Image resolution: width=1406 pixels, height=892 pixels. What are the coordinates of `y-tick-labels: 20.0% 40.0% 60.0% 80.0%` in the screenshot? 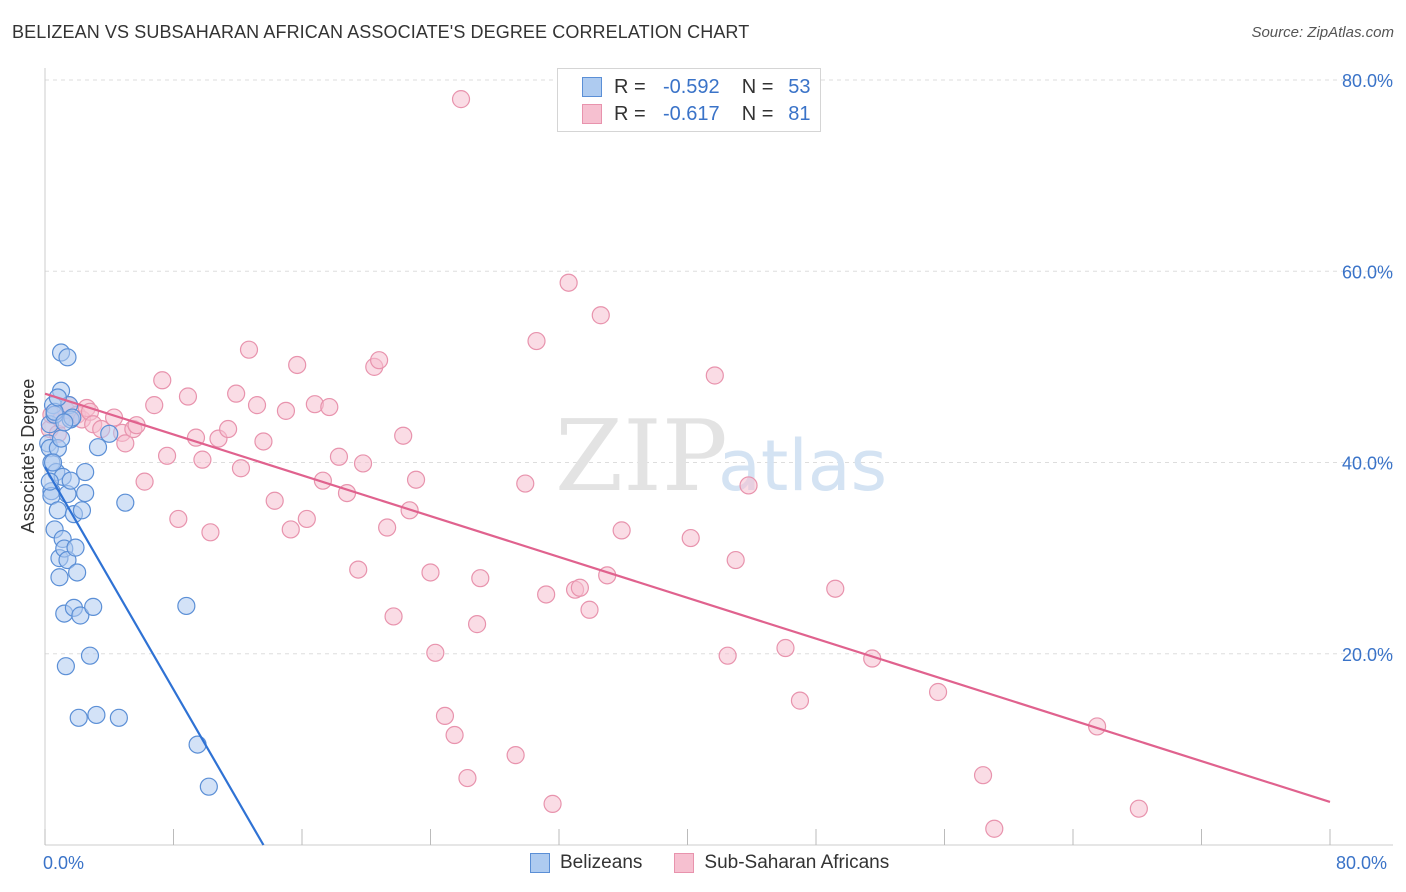 It's located at (1367, 368).